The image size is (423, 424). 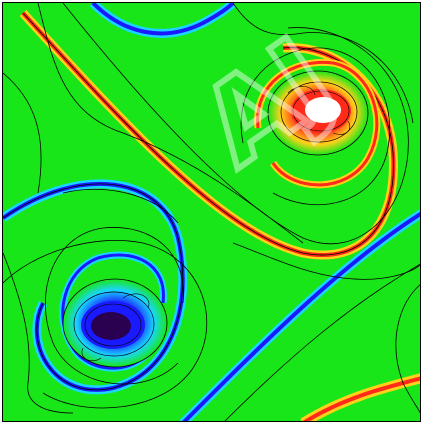 What do you see at coordinates (115, 323) in the screenshot?
I see `negative-vortex-core` at bounding box center [115, 323].